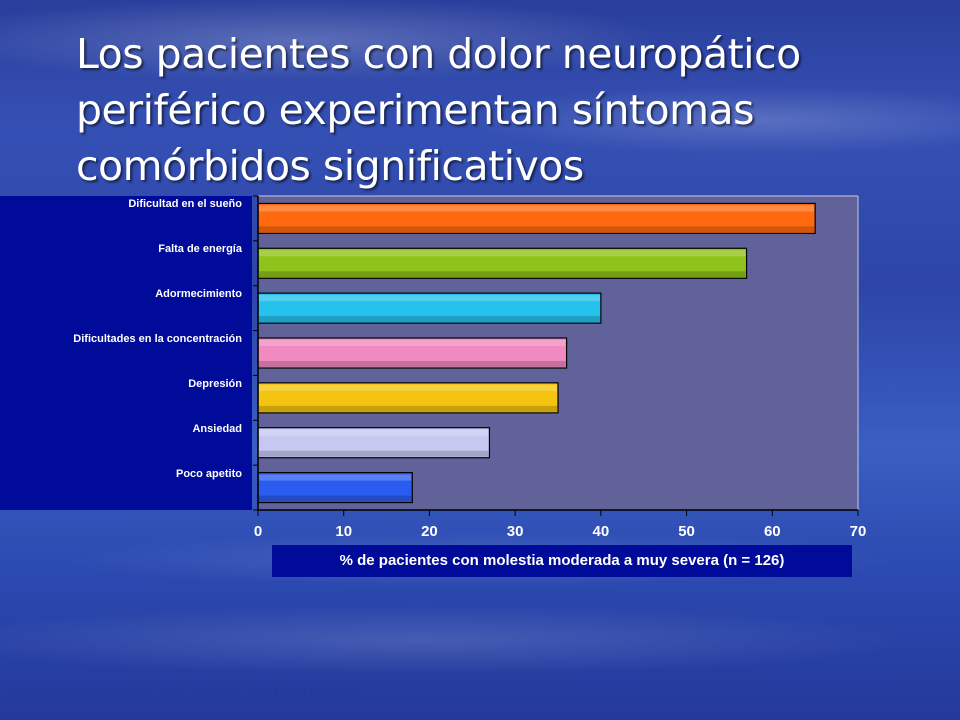 The height and width of the screenshot is (720, 960). I want to click on category-label: Dificultades en la concentración, so click(157, 339).